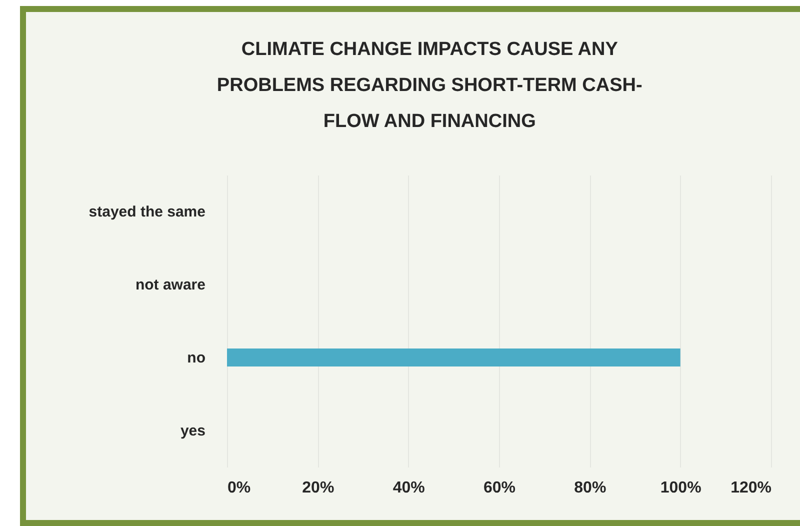  Describe the element at coordinates (196, 358) in the screenshot. I see `y-tick-label: no` at that location.